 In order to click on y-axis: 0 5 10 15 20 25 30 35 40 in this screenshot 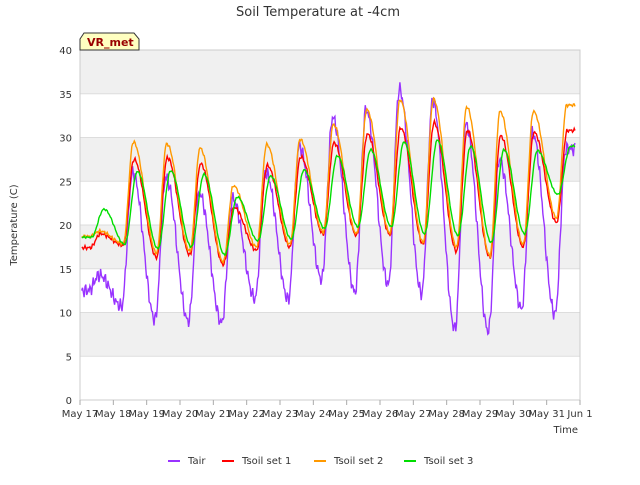, I will do `click(65, 226)`.